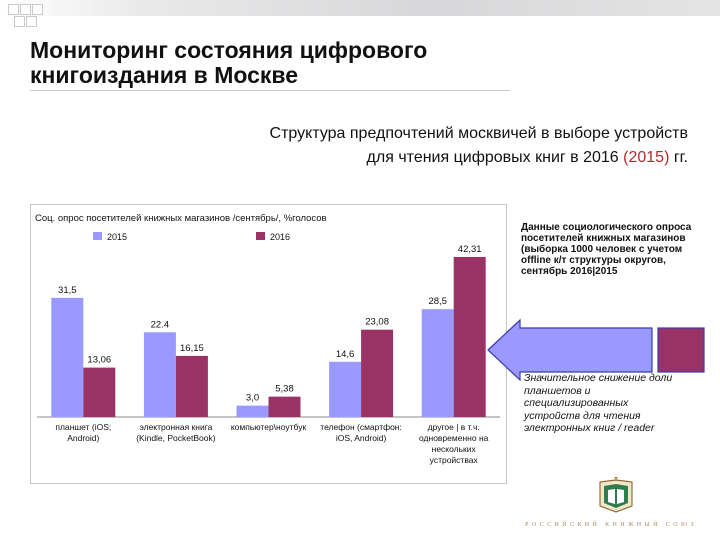 The image size is (720, 540). What do you see at coordinates (67, 290) in the screenshot?
I see `data-label: 31,5` at bounding box center [67, 290].